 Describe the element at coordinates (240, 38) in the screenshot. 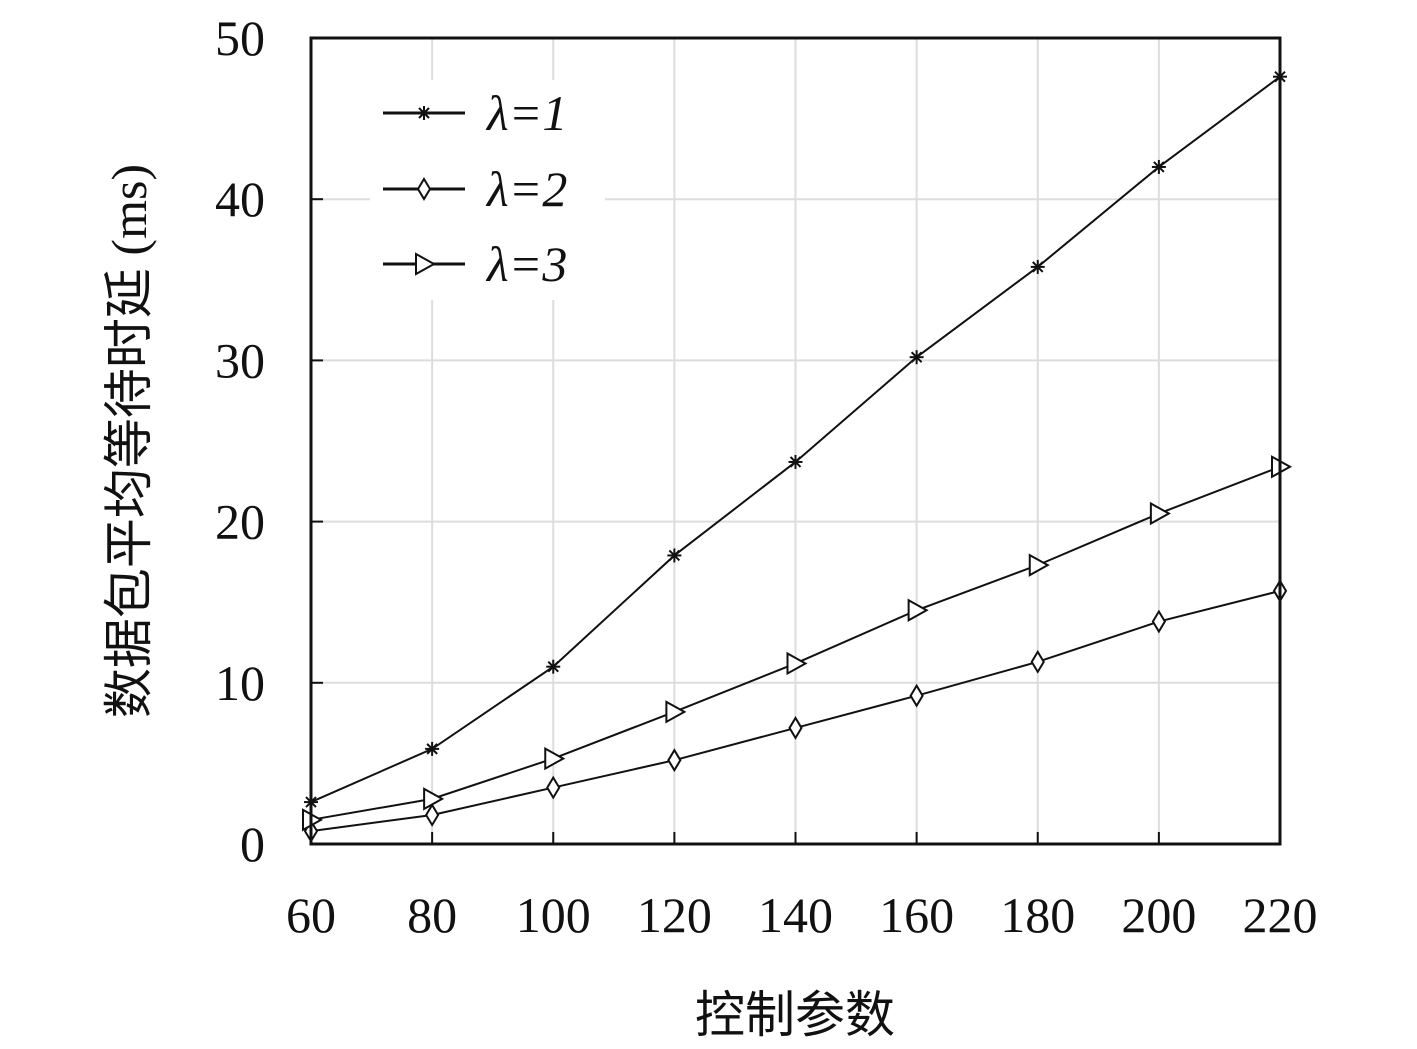

I see `y-tick-label: 50` at that location.